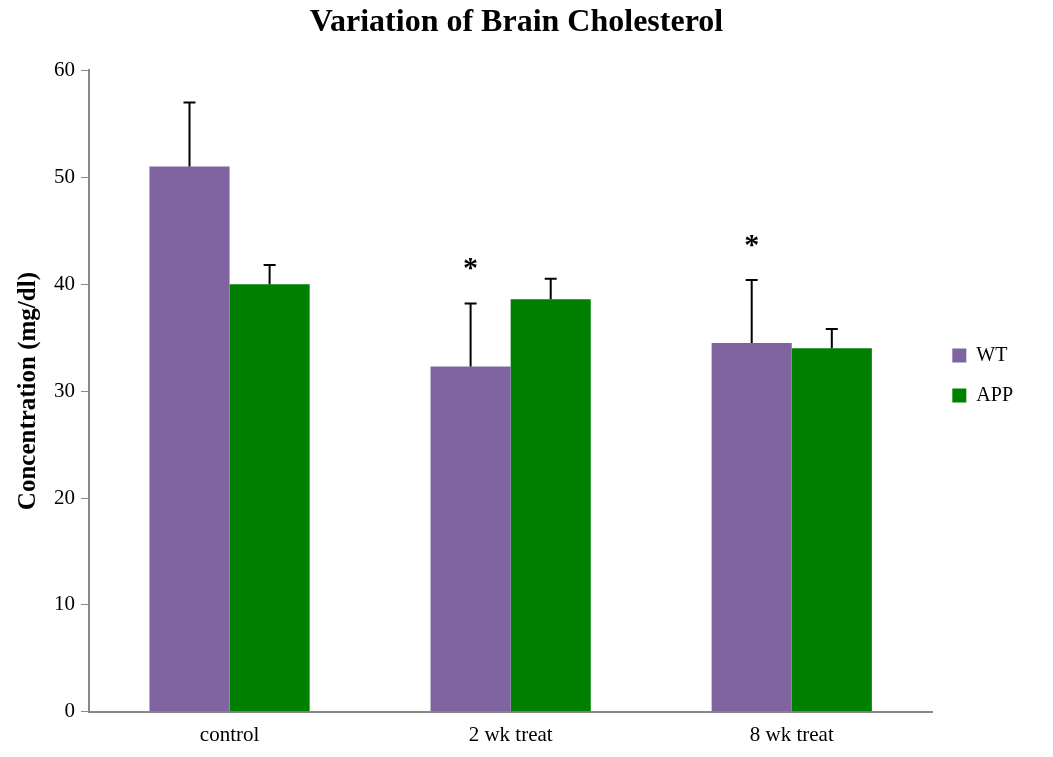 The image size is (1053, 757). I want to click on y-axis-title: Concentration (mg/dl), so click(27, 391).